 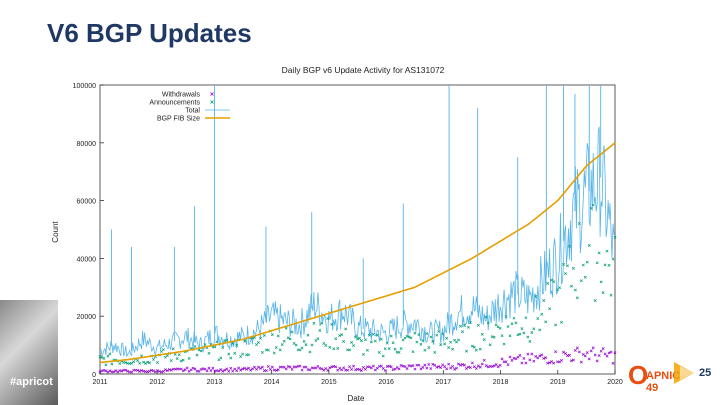 I want to click on legend-label: Announcements, so click(x=174, y=103).